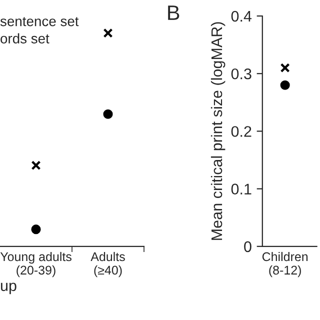 The width and height of the screenshot is (320, 320). Describe the element at coordinates (248, 246) in the screenshot. I see `y-tick-label: 0` at that location.